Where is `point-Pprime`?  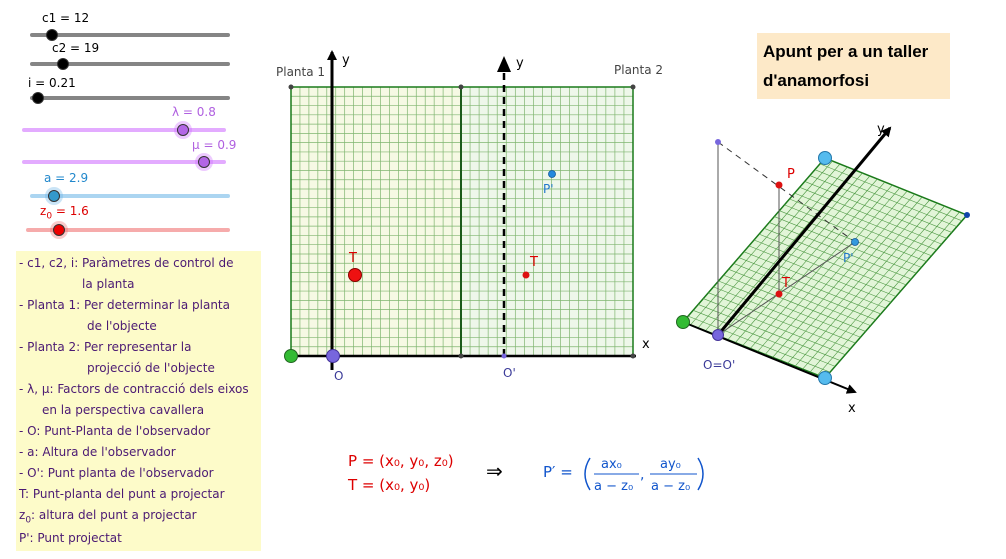 point-Pprime is located at coordinates (552, 174).